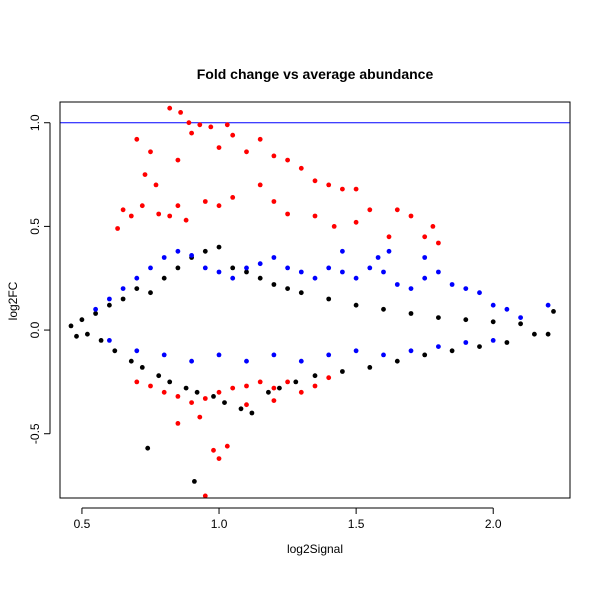 The image size is (600, 600). What do you see at coordinates (39, 279) in the screenshot?
I see `y-axis: -0.5 0.0 0.5 1.0` at bounding box center [39, 279].